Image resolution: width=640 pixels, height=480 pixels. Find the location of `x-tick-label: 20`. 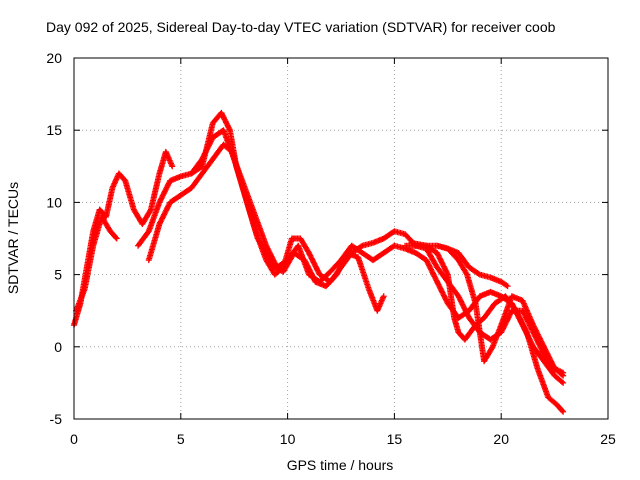

x-tick-label: 20 is located at coordinates (501, 439).